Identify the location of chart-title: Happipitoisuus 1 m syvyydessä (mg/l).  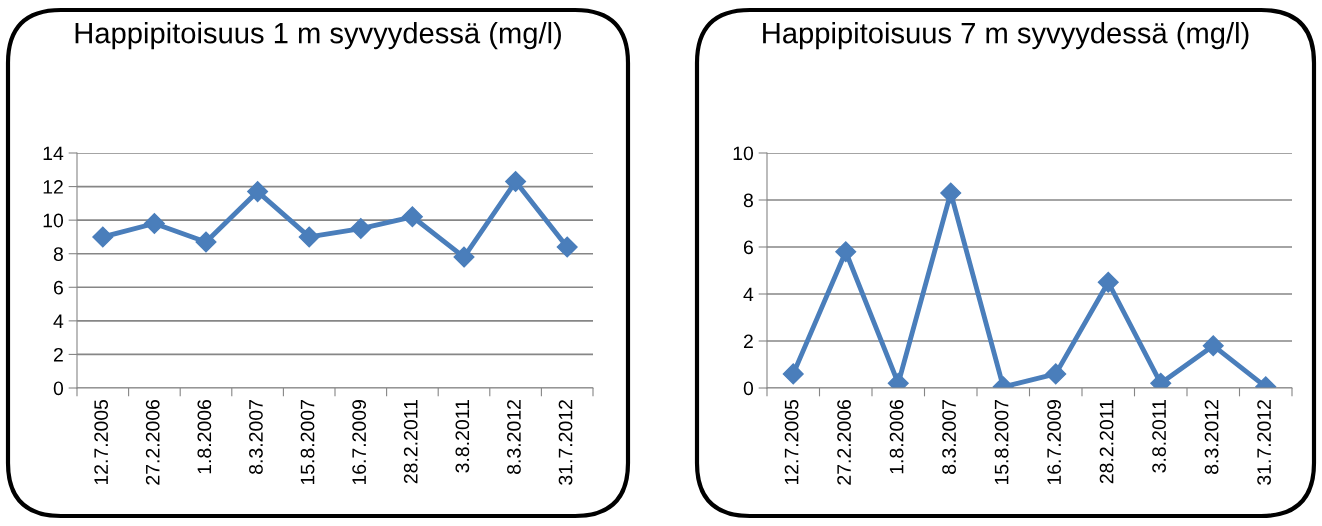
(318, 36).